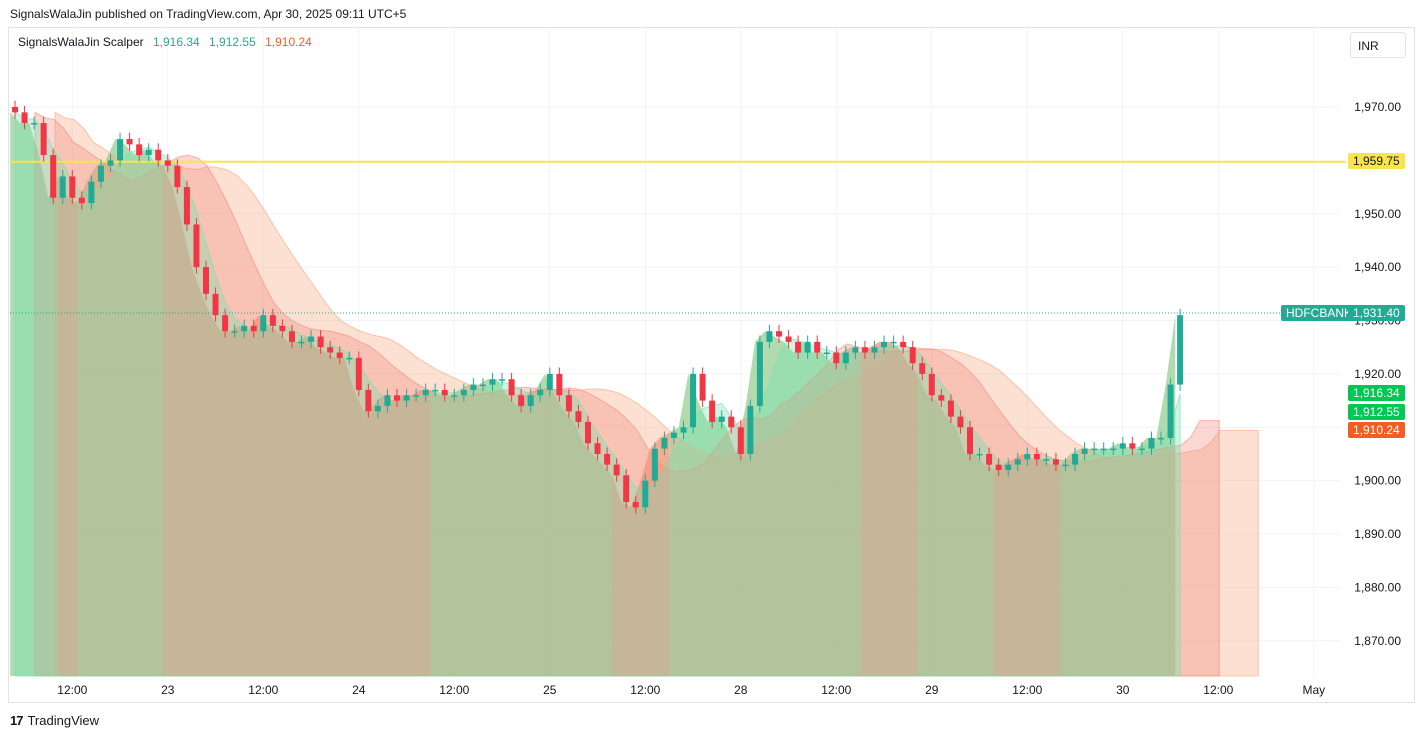 This screenshot has height=739, width=1422. I want to click on tradingview-brand: TradingView, so click(63, 720).